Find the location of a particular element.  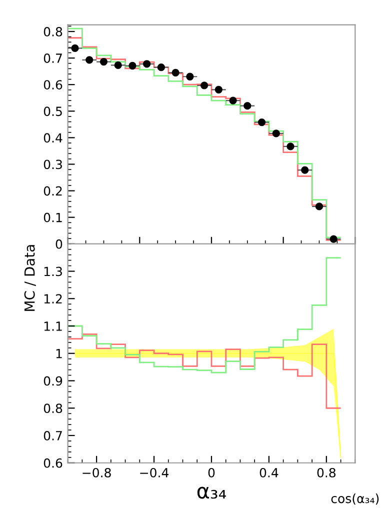

y-tick-label: 1 is located at coordinates (59, 353).